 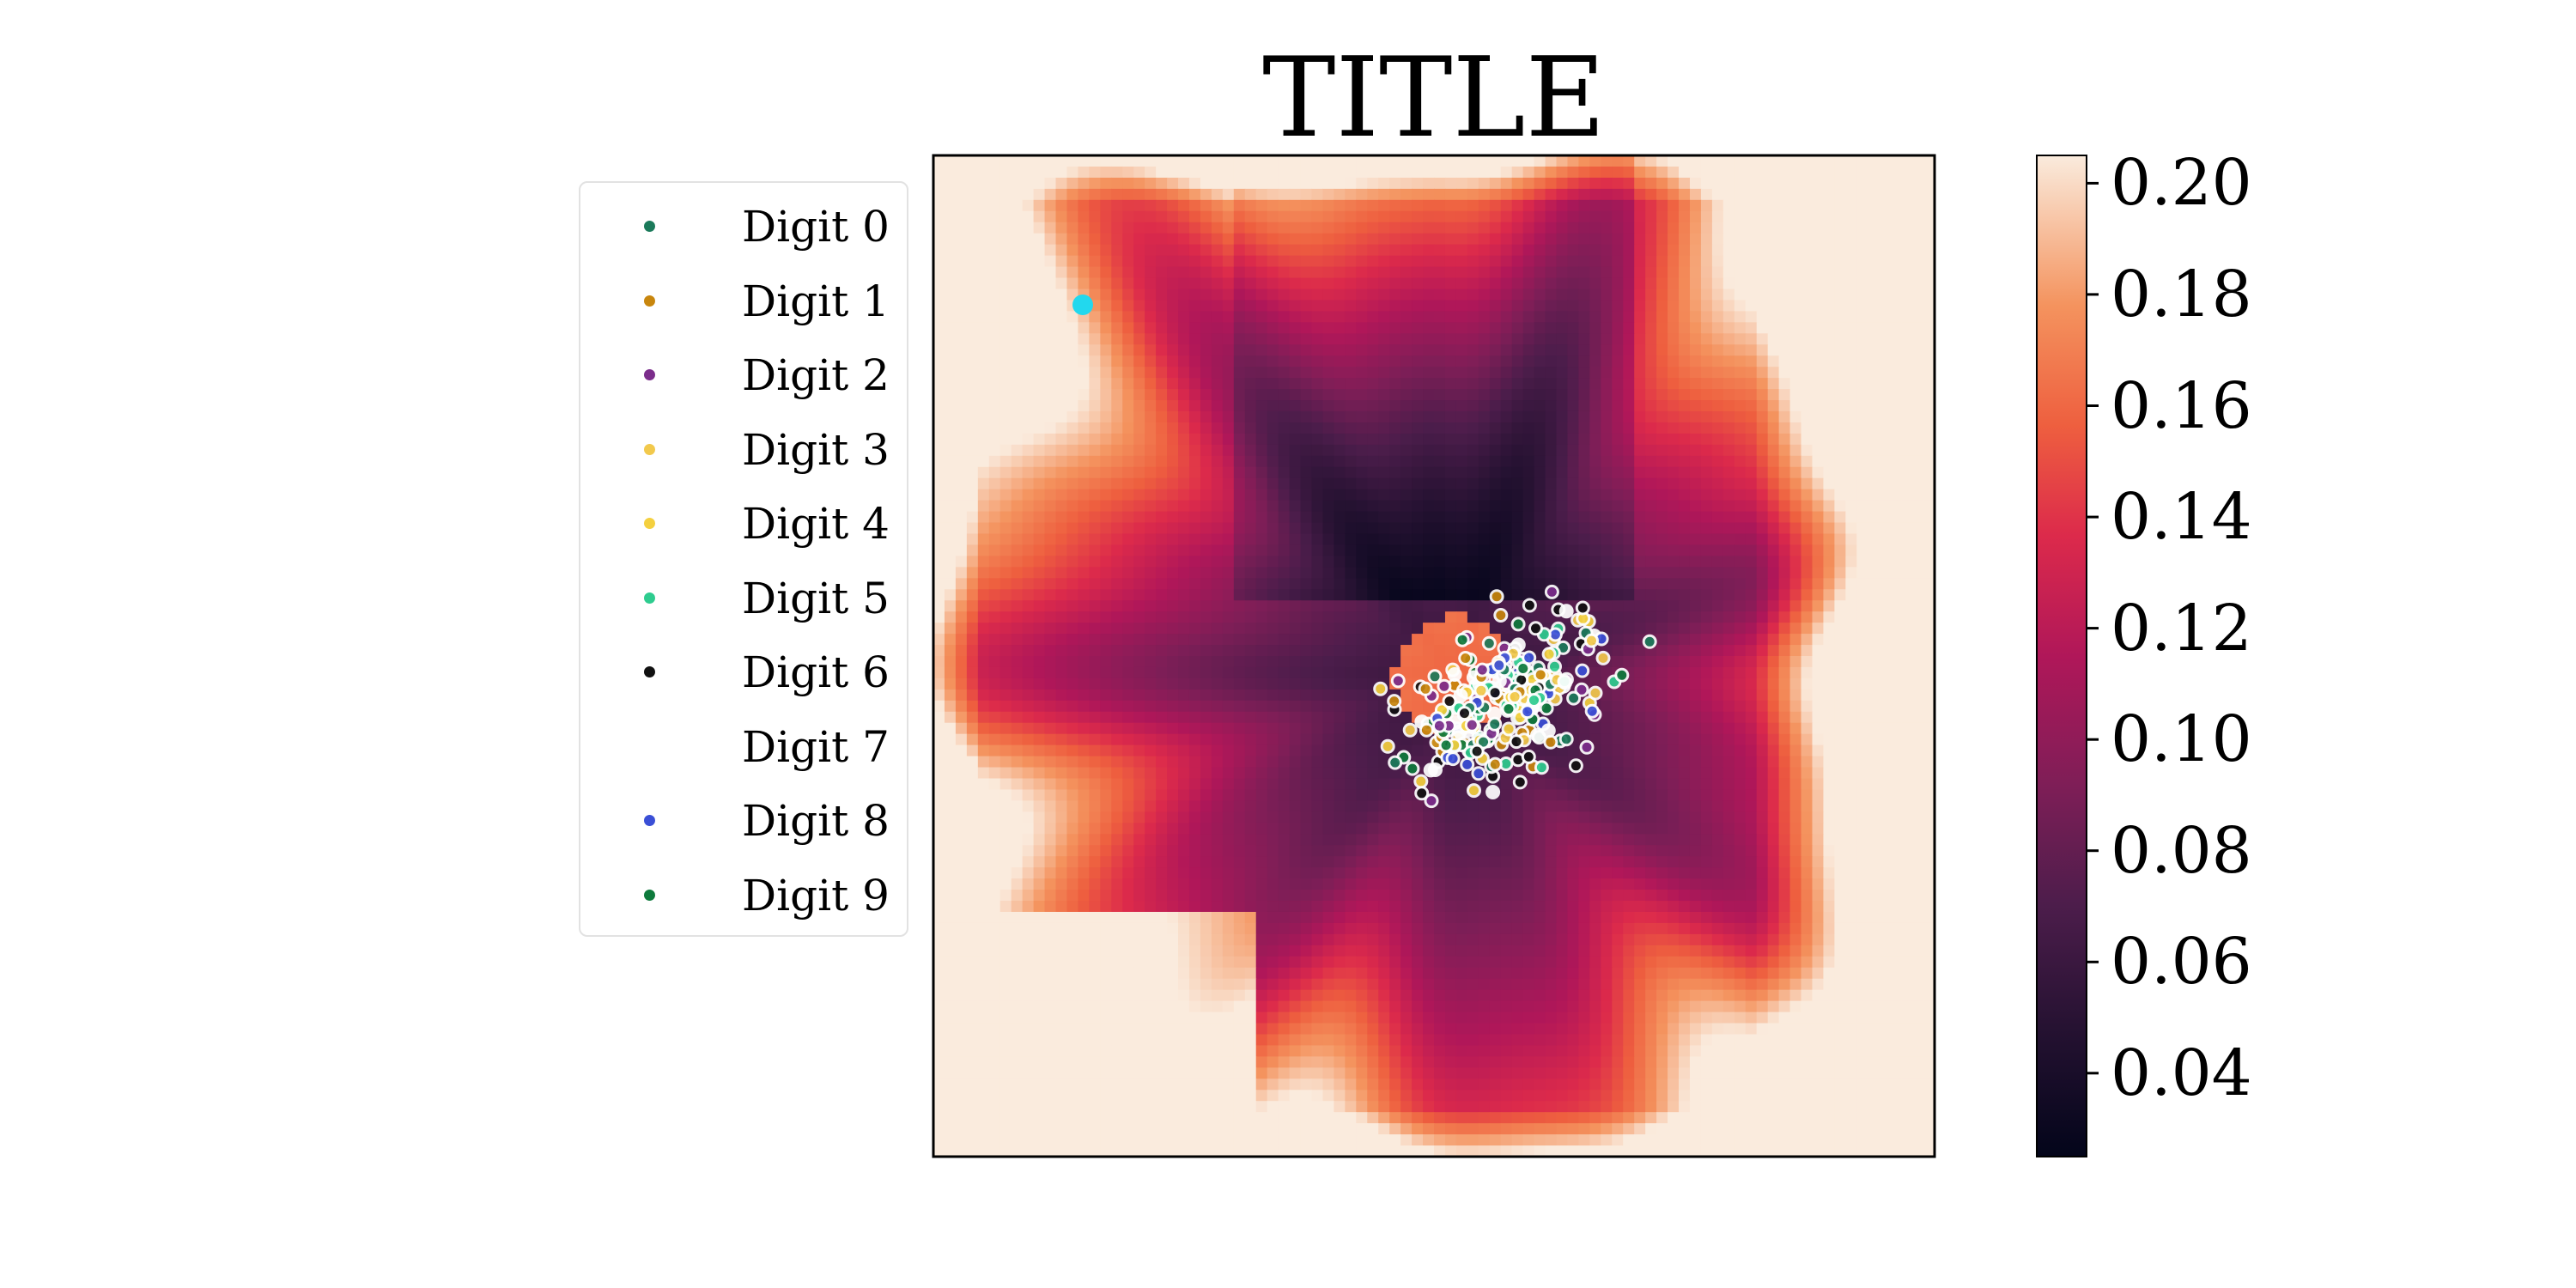 I want to click on colorbar-tick-label: 0.04, so click(x=2181, y=1073).